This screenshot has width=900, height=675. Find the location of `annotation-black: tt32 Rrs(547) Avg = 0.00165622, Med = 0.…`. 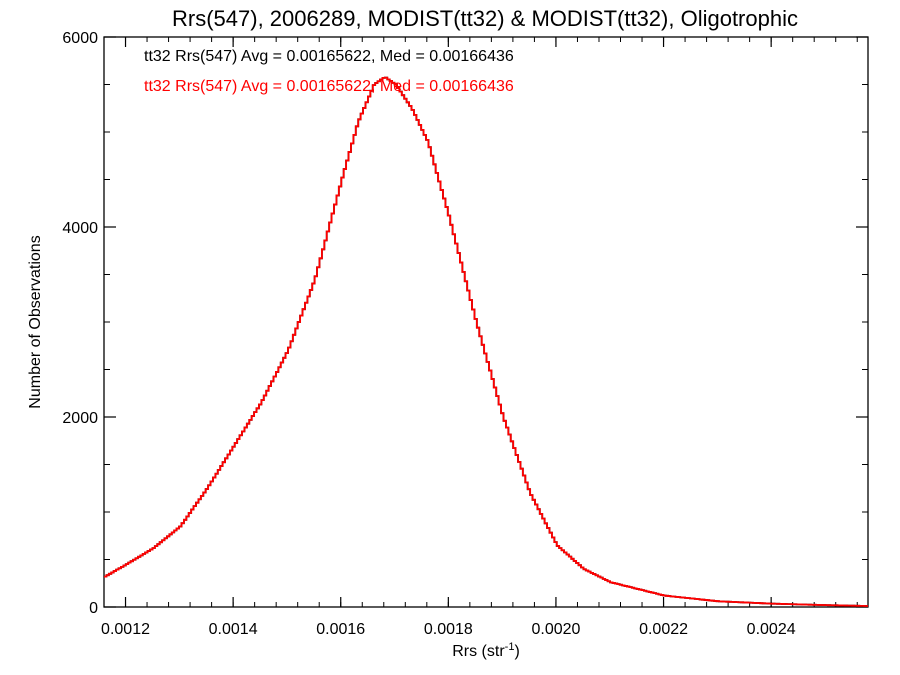

annotation-black: tt32 Rrs(547) Avg = 0.00165622, Med = 0.… is located at coordinates (329, 56).